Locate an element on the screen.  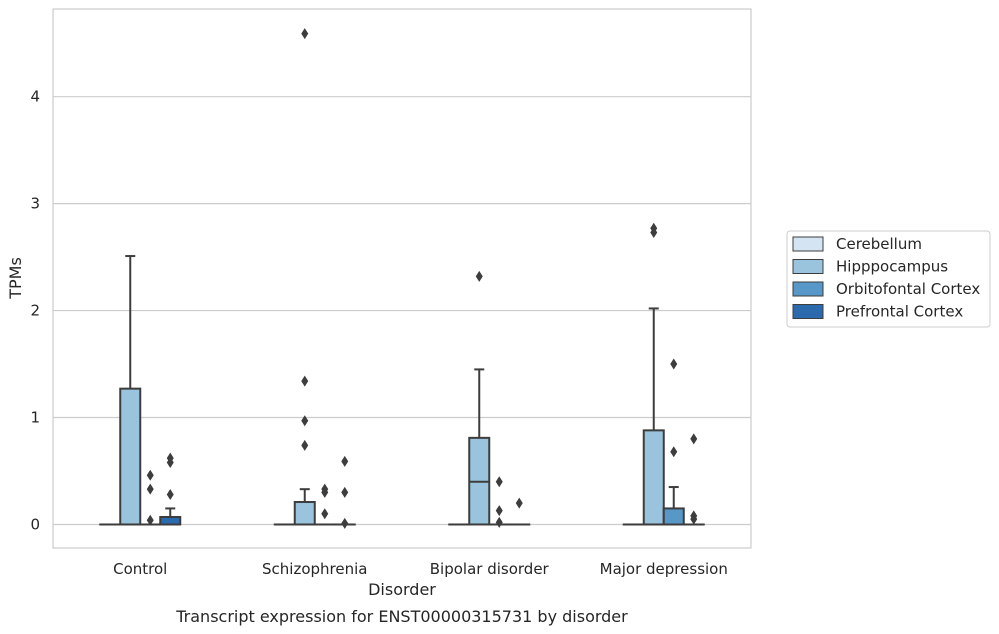
x-tick-label: Control is located at coordinates (140, 569).